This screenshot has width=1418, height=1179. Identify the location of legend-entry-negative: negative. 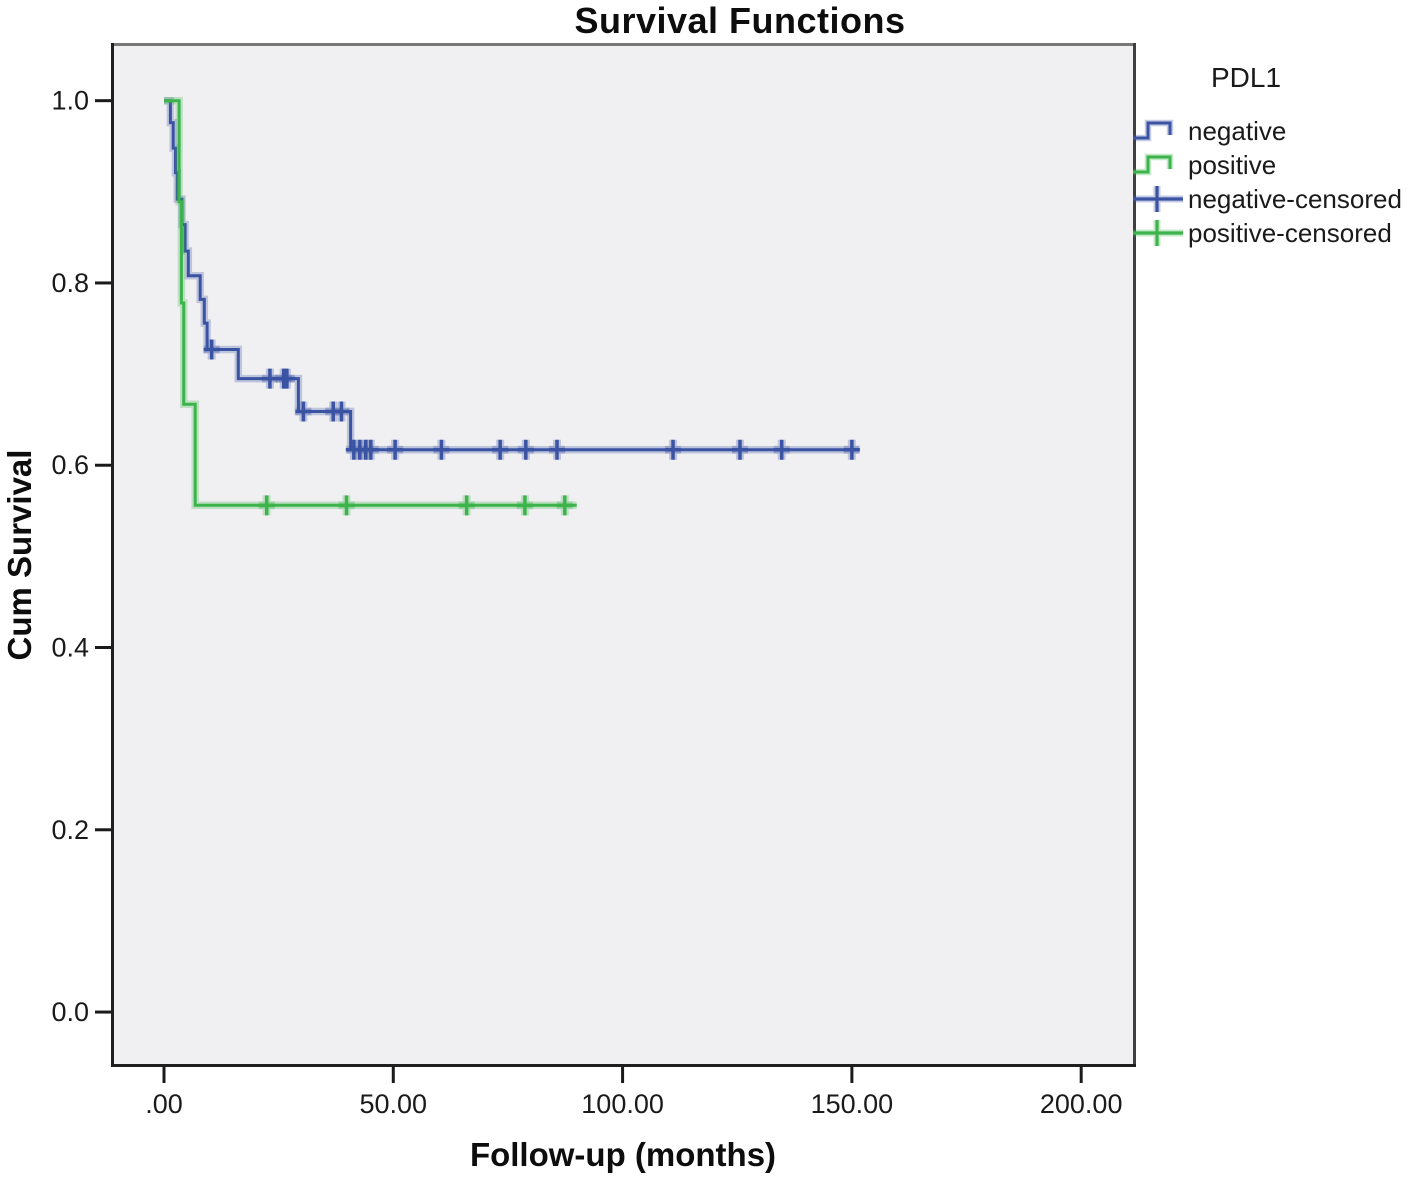
(1274, 131).